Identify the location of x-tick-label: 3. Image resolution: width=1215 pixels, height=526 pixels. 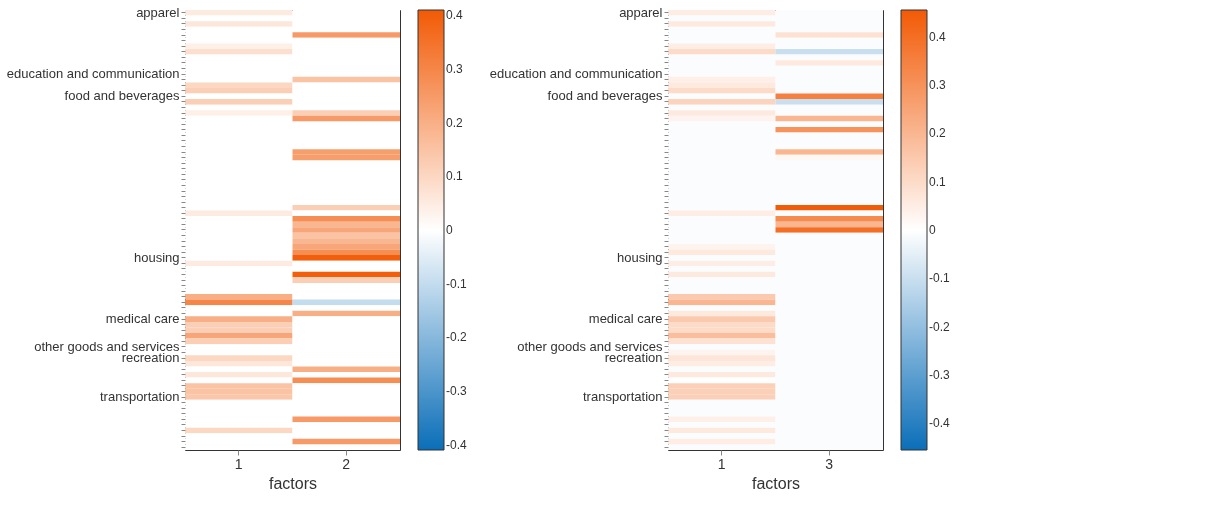
(829, 463).